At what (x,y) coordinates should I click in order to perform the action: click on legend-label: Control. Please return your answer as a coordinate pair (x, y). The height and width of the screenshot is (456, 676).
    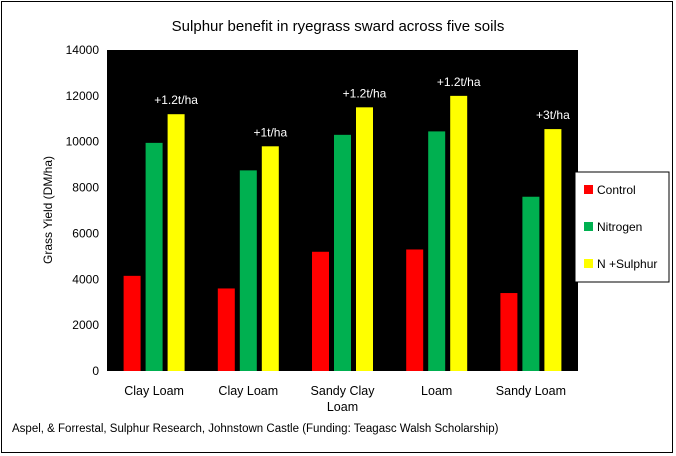
    Looking at the image, I should click on (616, 190).